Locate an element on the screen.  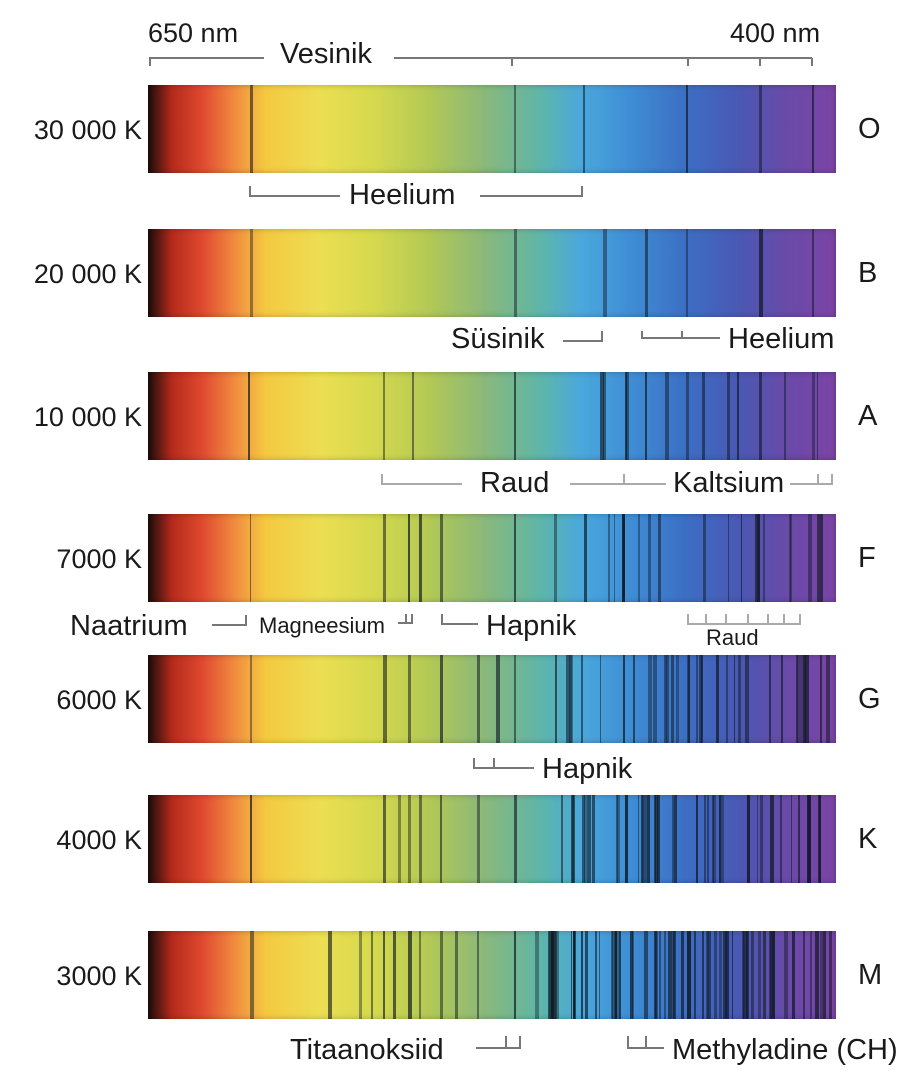
spectrum-band is located at coordinates (492, 558).